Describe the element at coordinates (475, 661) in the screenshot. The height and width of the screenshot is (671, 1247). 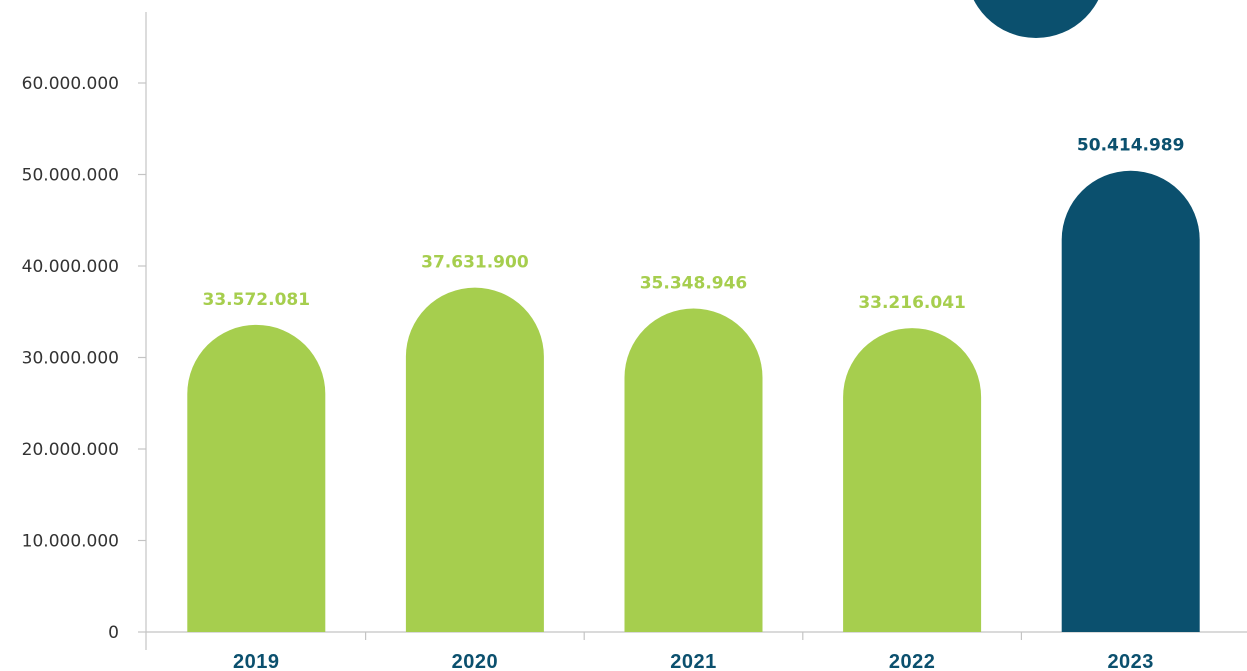
I see `x-tick-label-2020: 2020` at that location.